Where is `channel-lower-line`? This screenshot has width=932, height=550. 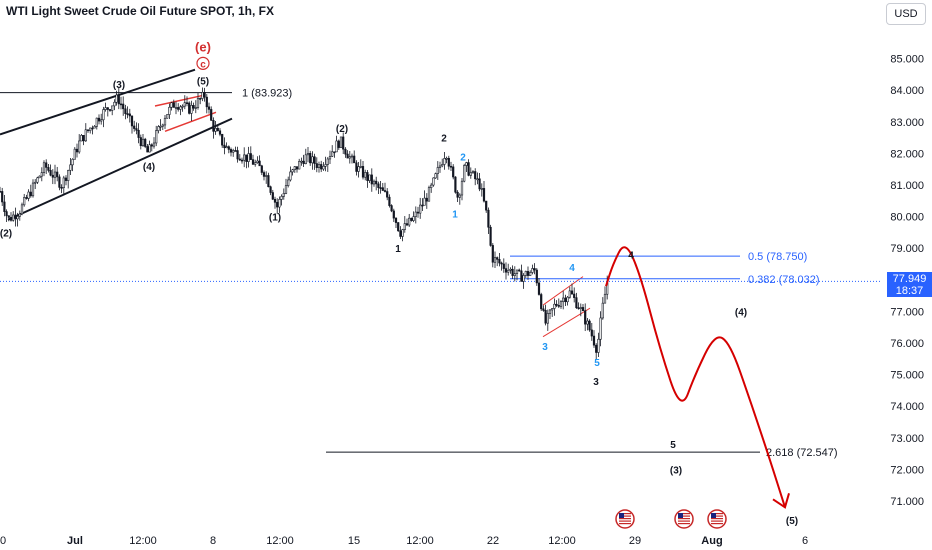 channel-lower-line is located at coordinates (120, 169).